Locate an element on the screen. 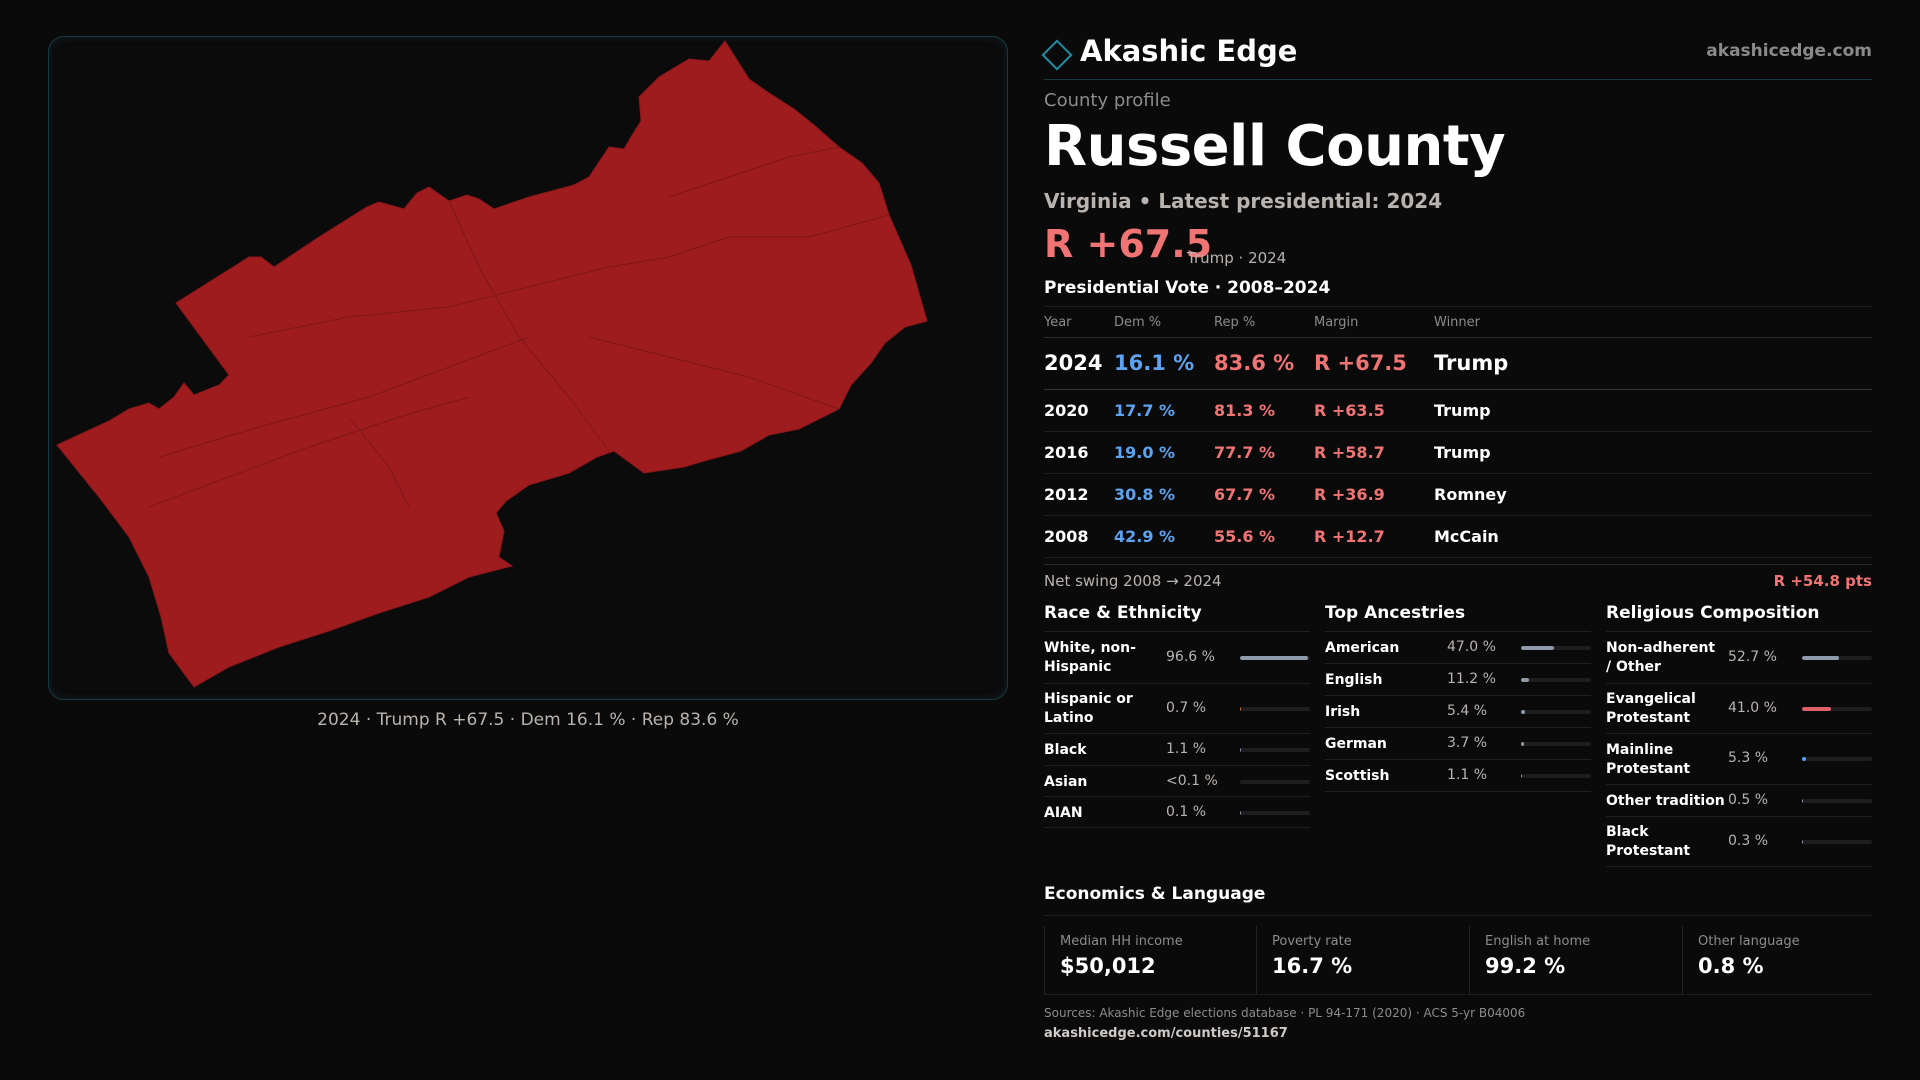 The height and width of the screenshot is (1080, 1920). race-label: AIAN is located at coordinates (1063, 813).